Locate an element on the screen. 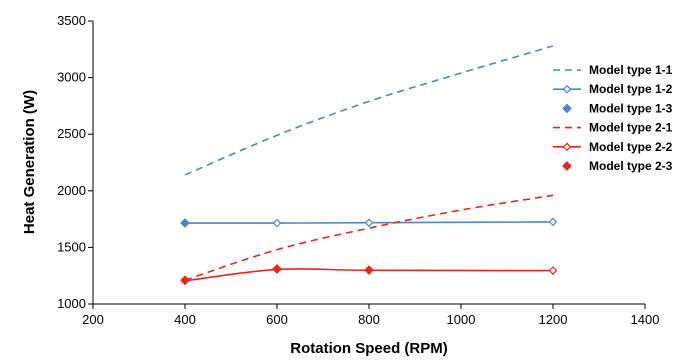  legend-item: Model type 1-1 is located at coordinates (613, 70).